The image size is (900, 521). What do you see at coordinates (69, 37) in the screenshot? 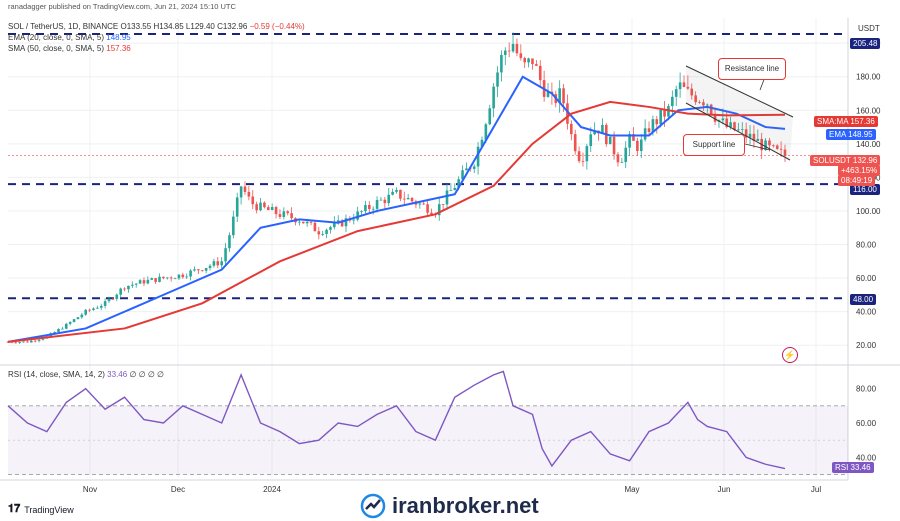
I see `ema-legend: EMA (20, close, 0, SMA, 5) 148.95` at bounding box center [69, 37].